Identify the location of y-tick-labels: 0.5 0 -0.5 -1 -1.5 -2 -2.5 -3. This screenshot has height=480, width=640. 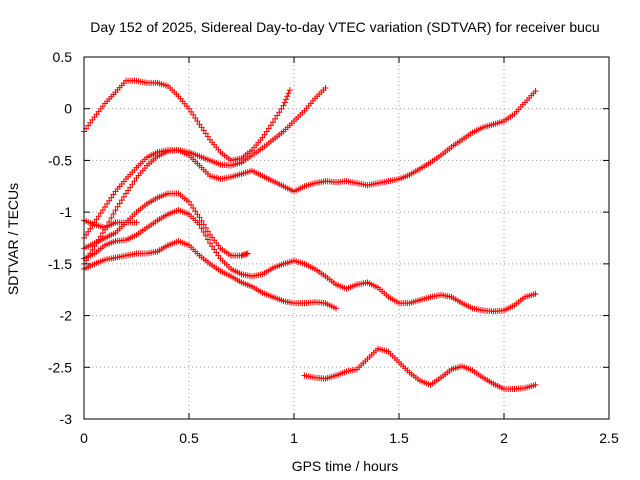
(60, 238).